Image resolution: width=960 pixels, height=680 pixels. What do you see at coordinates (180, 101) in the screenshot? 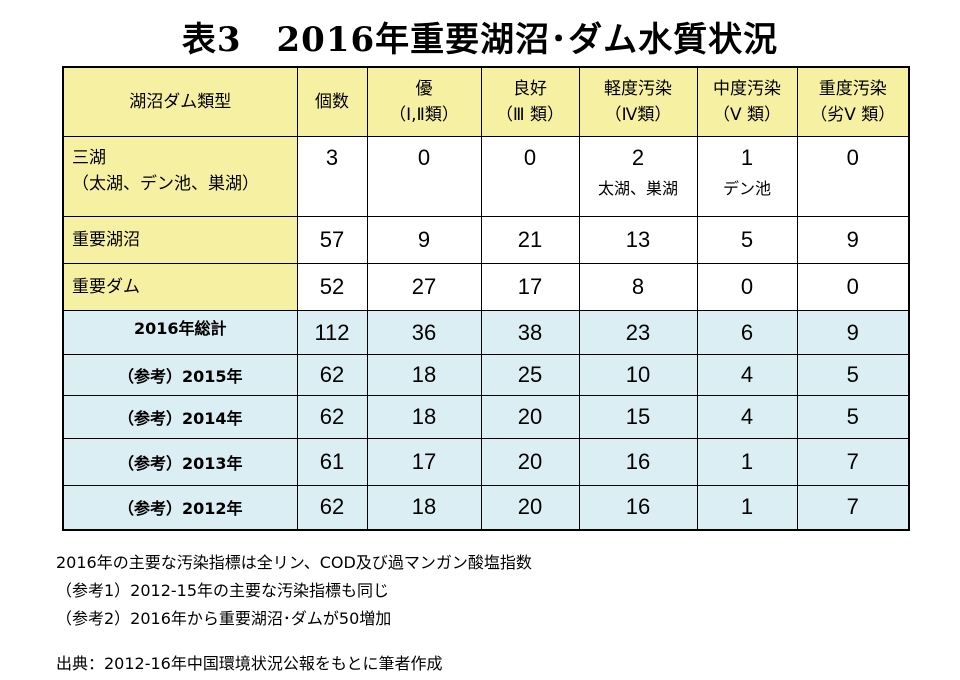
I see `header-category: 湖沼ダム類型` at bounding box center [180, 101].